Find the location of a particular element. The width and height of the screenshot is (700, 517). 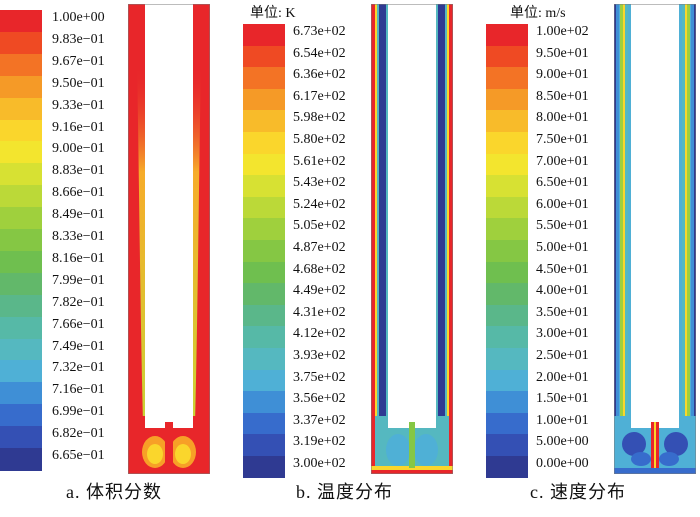

colorbar-tick-label: 9.50e+01 is located at coordinates (562, 53).